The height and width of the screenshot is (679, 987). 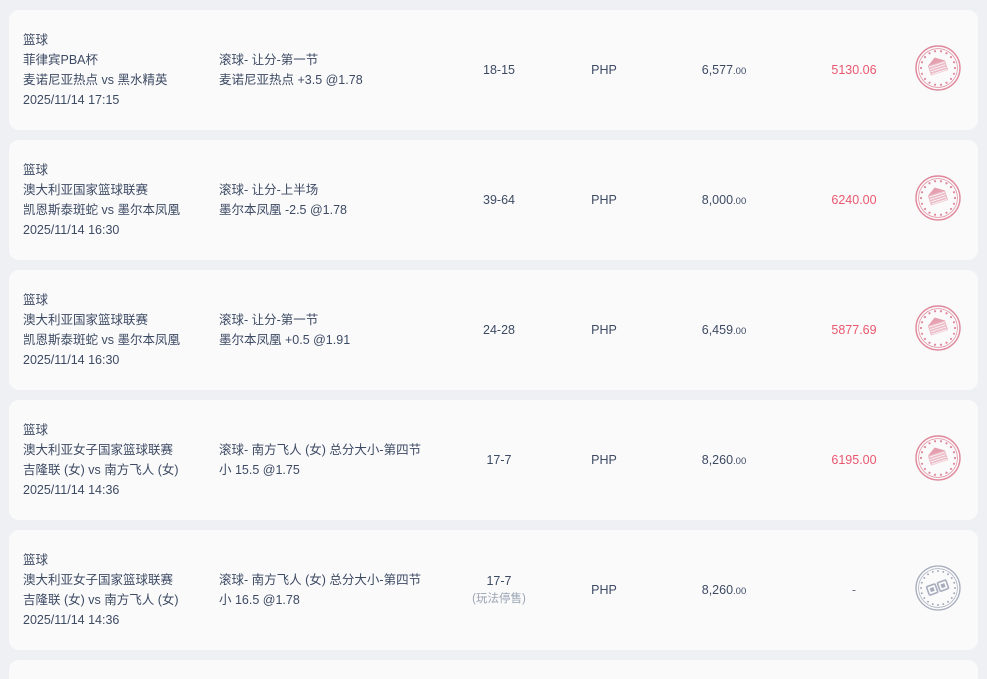 I want to click on match-time: 2025/11/14 17:15, so click(x=71, y=100).